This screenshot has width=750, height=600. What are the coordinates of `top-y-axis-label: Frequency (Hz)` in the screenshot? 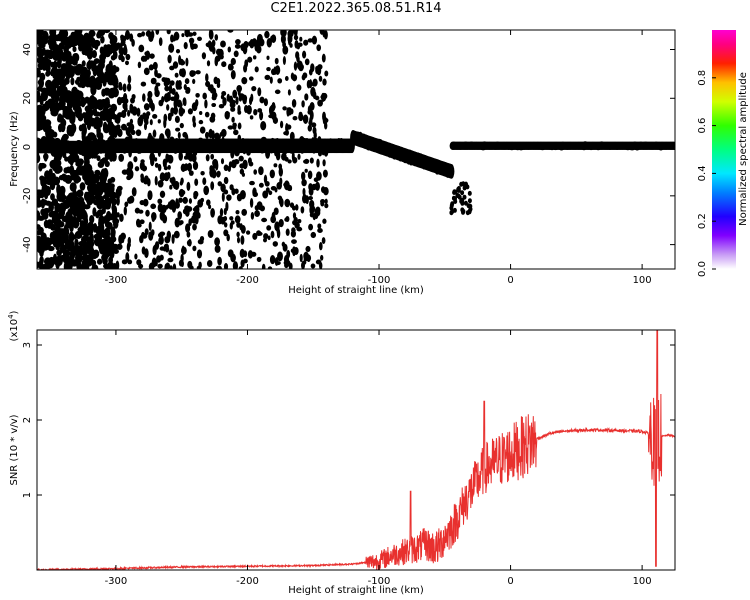 It's located at (14, 149).